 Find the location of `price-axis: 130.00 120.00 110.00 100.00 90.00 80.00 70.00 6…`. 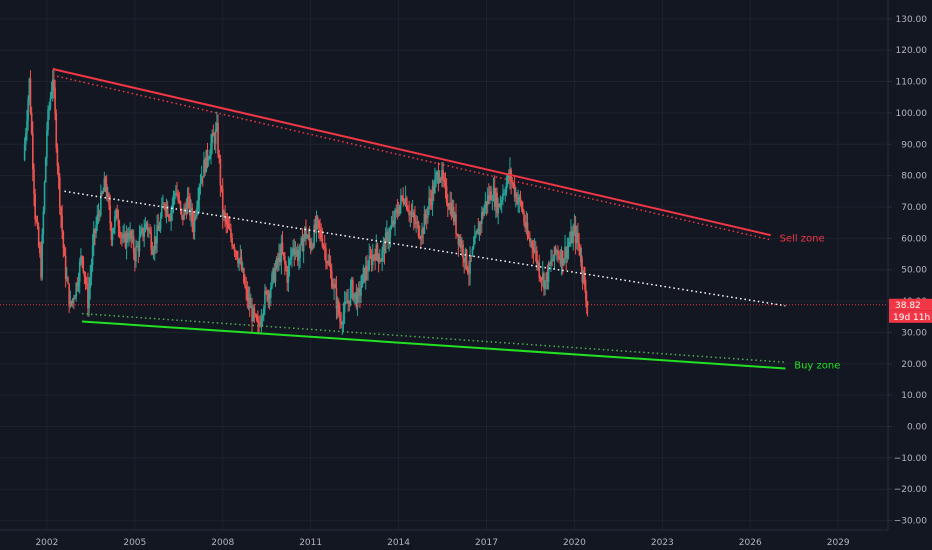

price-axis: 130.00 120.00 110.00 100.00 90.00 80.00 70.00 6… is located at coordinates (907, 271).